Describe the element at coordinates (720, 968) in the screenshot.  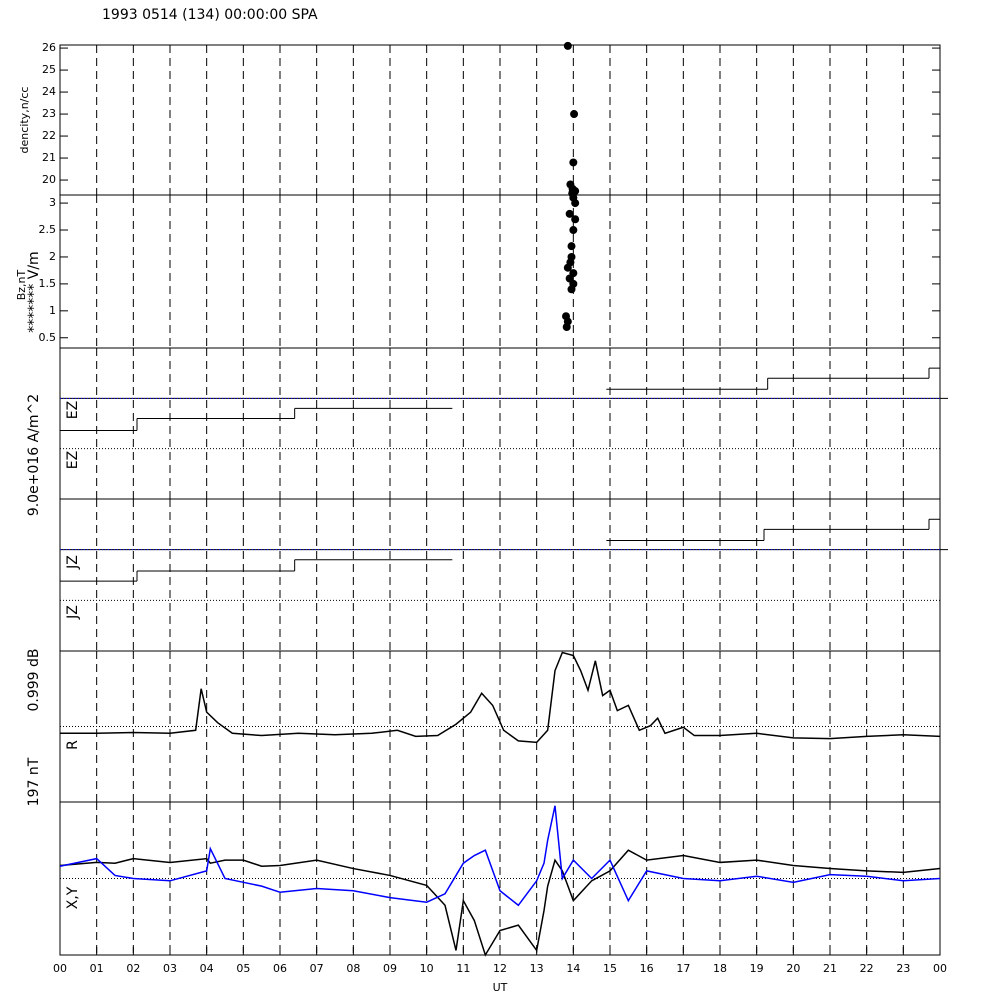
I see `x-tick-label: 18` at that location.